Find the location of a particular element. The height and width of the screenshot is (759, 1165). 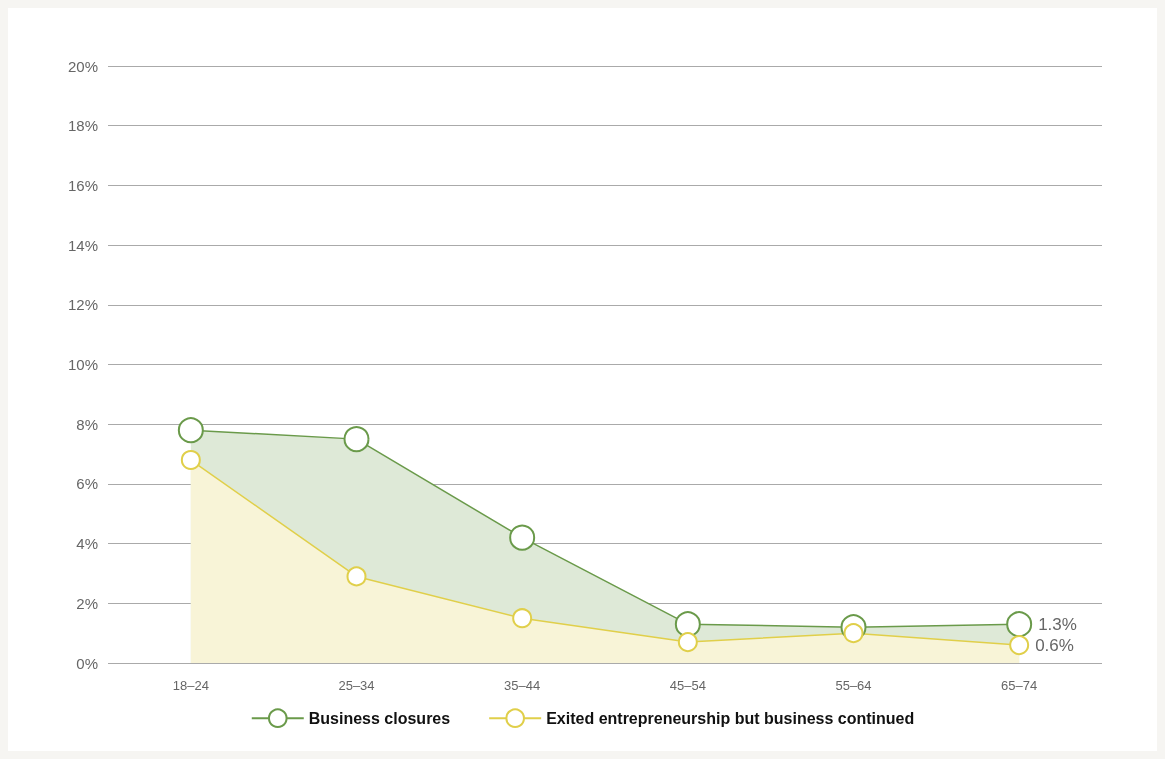

data-label: 1.3% is located at coordinates (1057, 624).